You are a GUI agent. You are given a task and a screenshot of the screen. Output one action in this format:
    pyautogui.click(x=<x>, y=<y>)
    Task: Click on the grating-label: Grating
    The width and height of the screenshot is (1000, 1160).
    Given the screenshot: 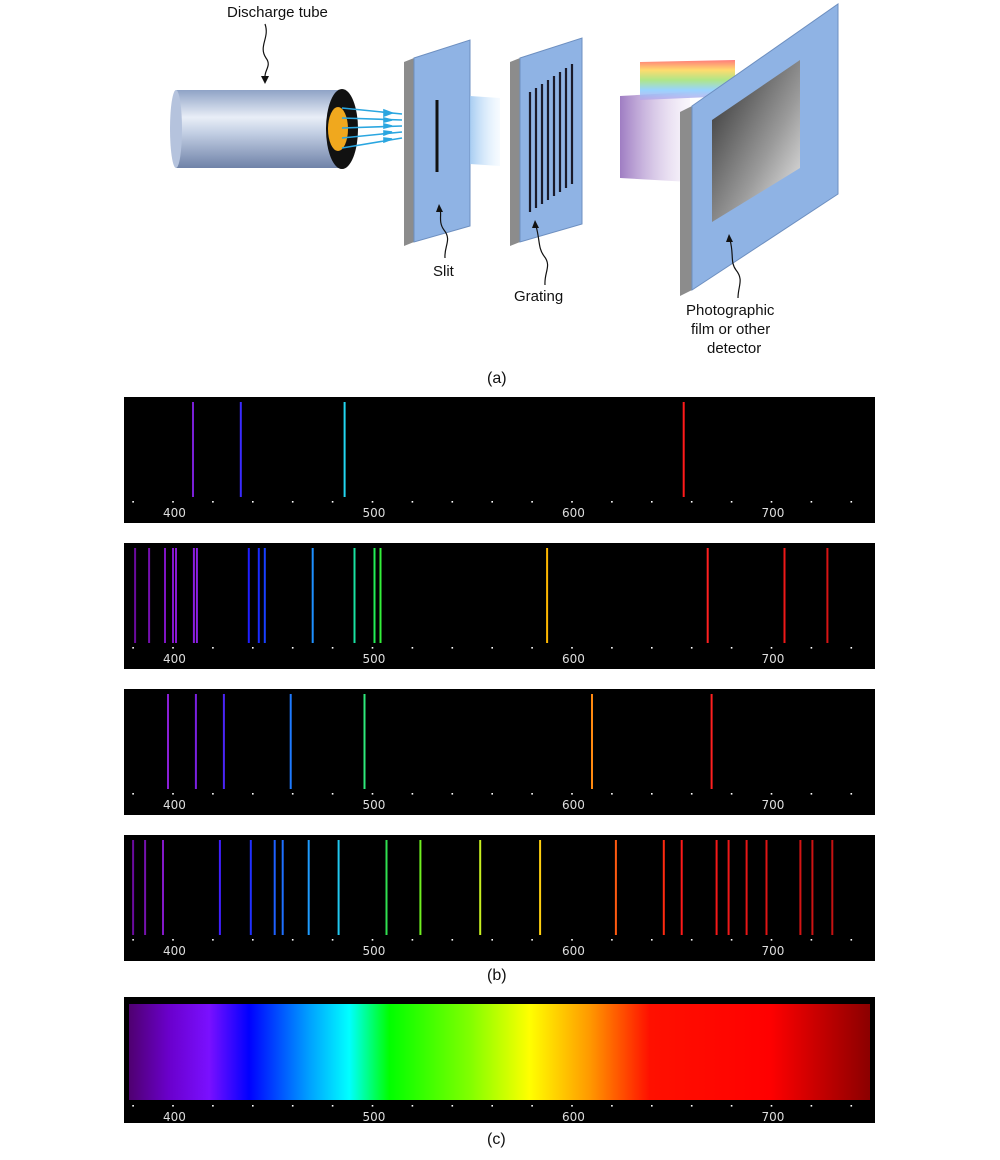 What is the action you would take?
    pyautogui.click(x=539, y=296)
    